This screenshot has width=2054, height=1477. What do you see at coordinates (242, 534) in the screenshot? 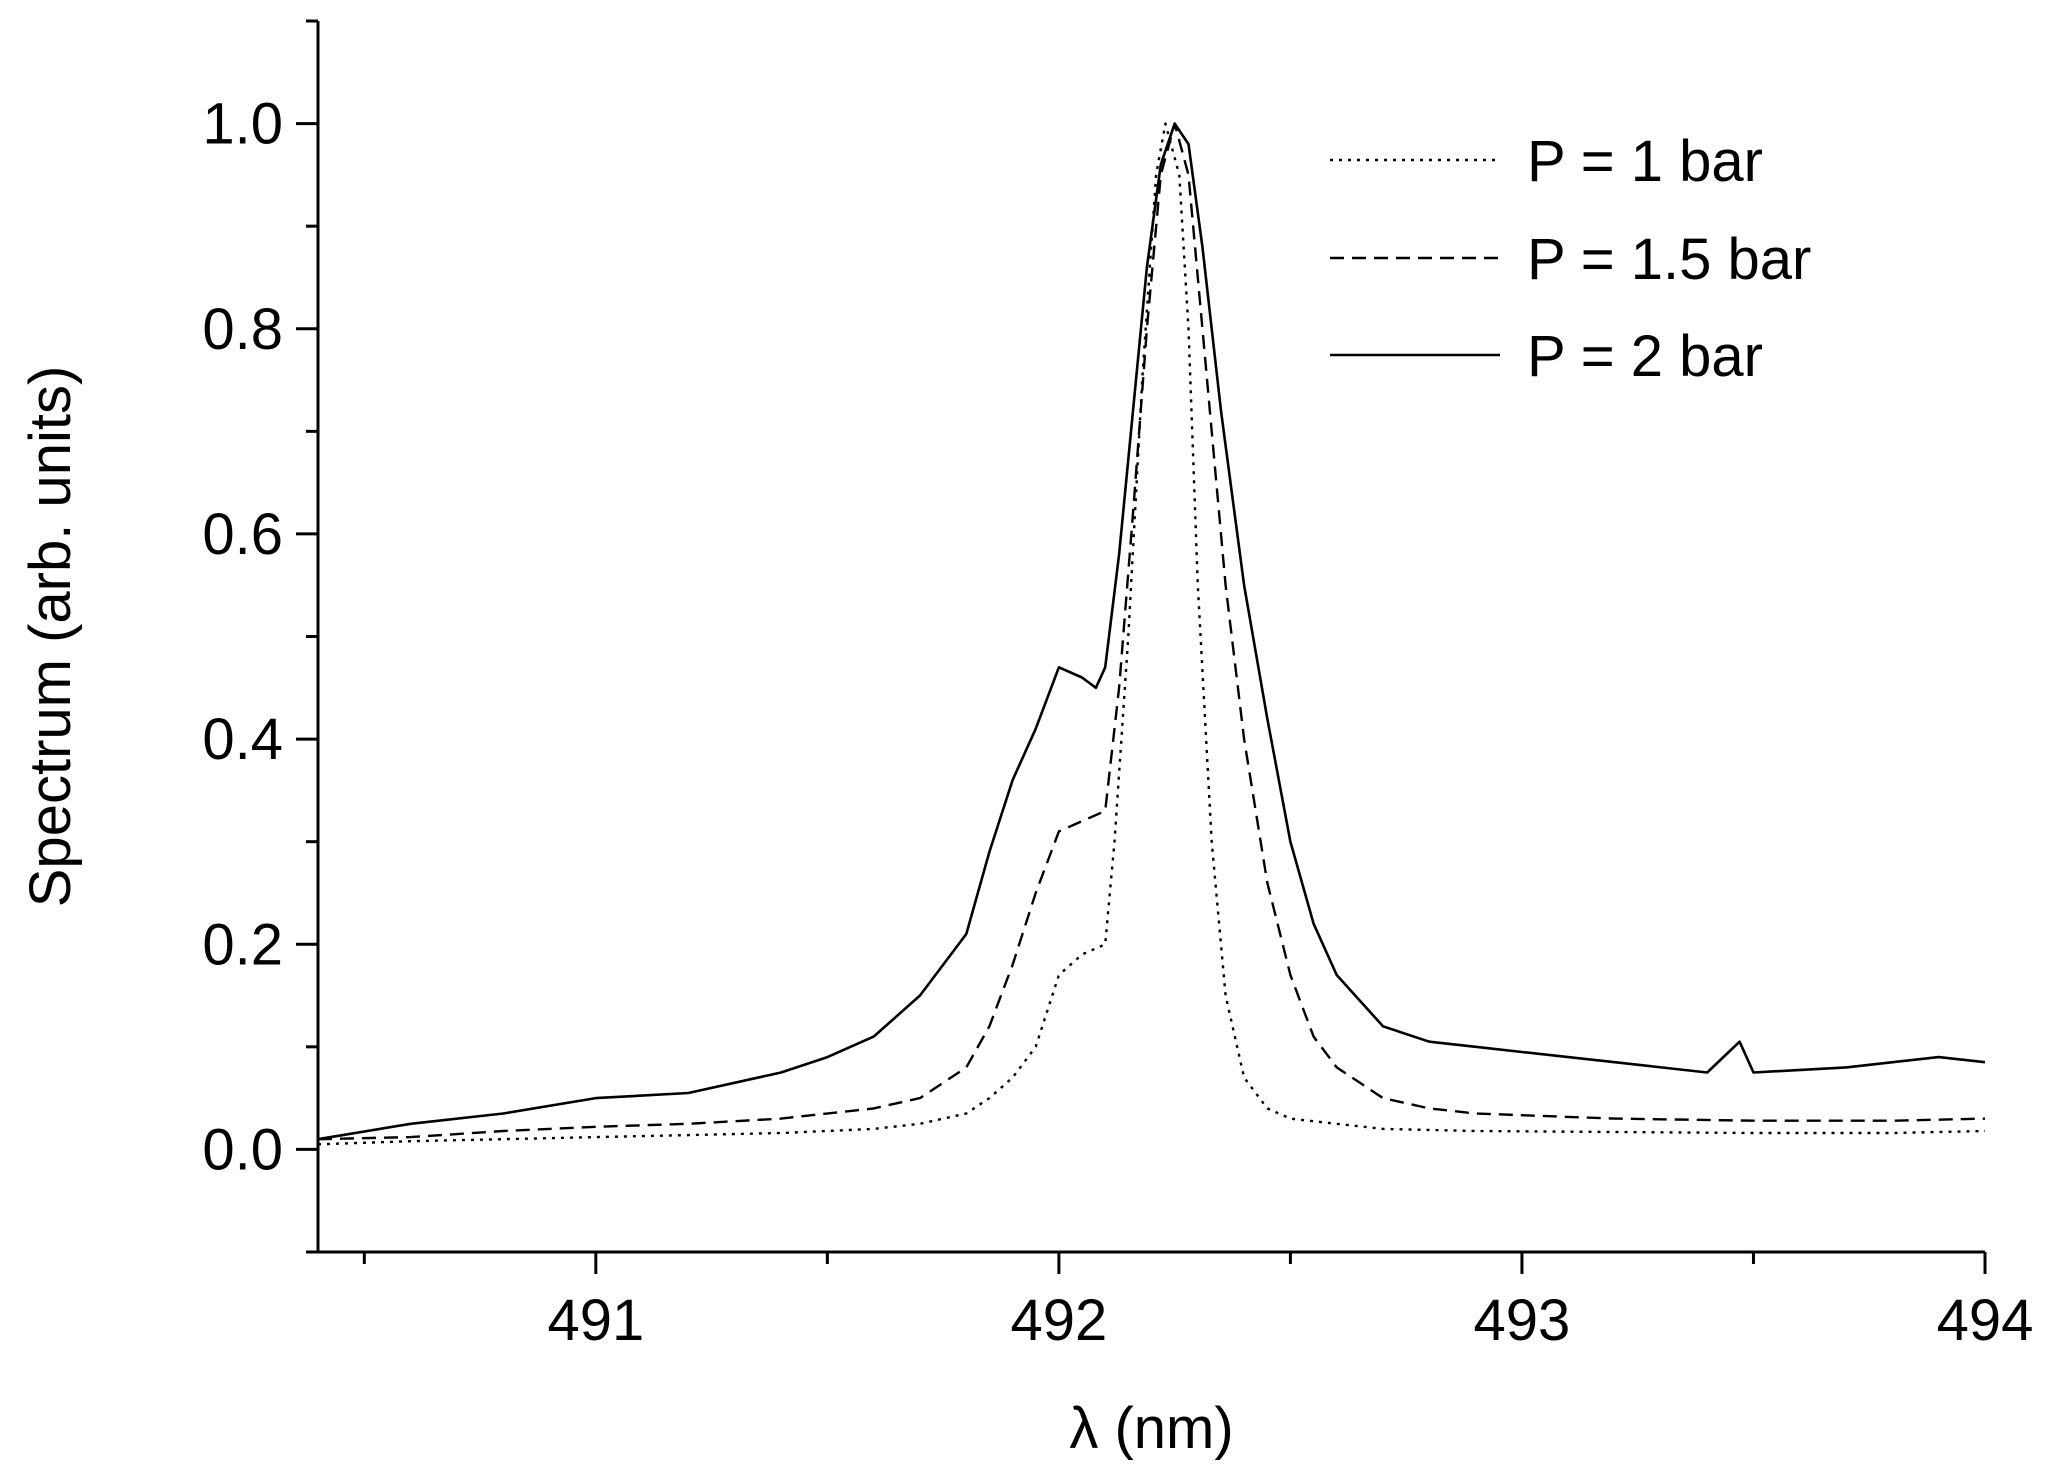
I see `y-tick-label-0.6: 0.6` at bounding box center [242, 534].